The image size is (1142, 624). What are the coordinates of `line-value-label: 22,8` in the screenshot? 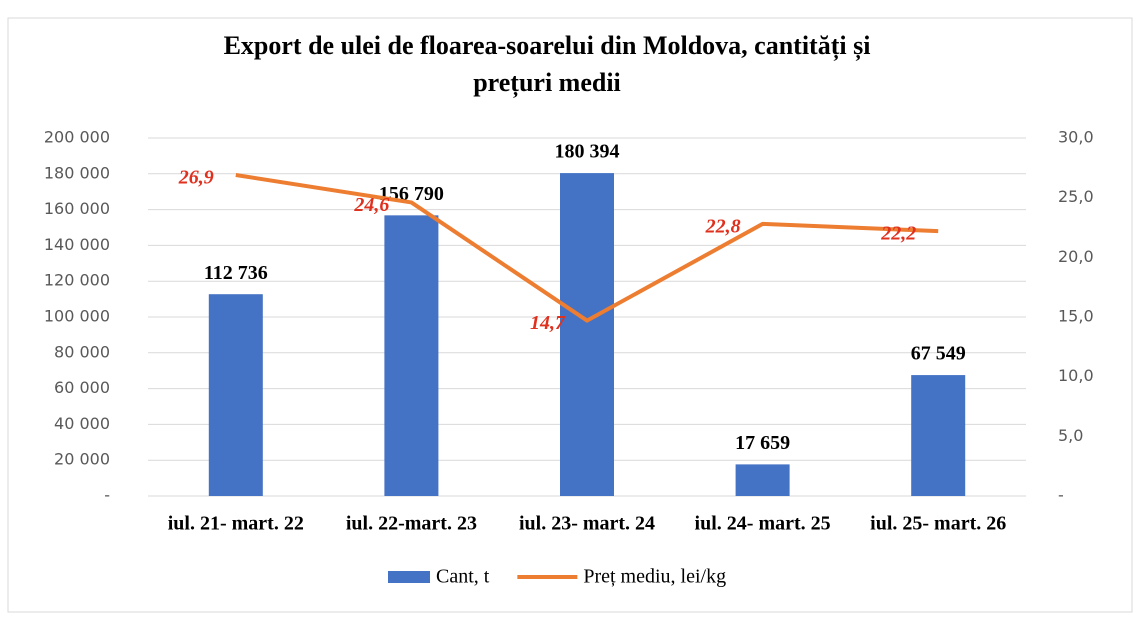 It's located at (723, 227).